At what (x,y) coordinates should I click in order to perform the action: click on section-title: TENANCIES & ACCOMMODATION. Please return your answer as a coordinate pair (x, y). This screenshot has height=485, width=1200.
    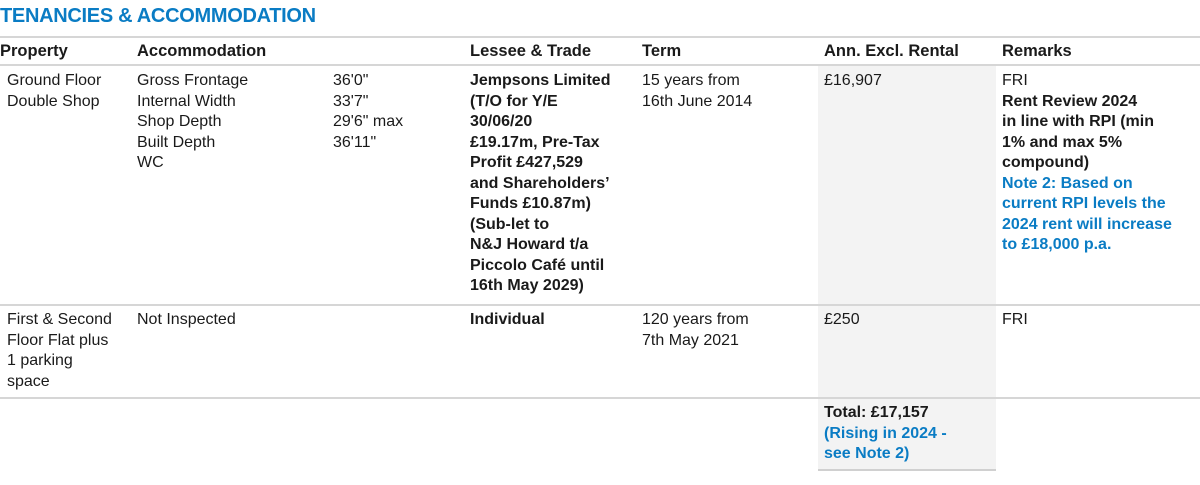
    Looking at the image, I should click on (158, 16).